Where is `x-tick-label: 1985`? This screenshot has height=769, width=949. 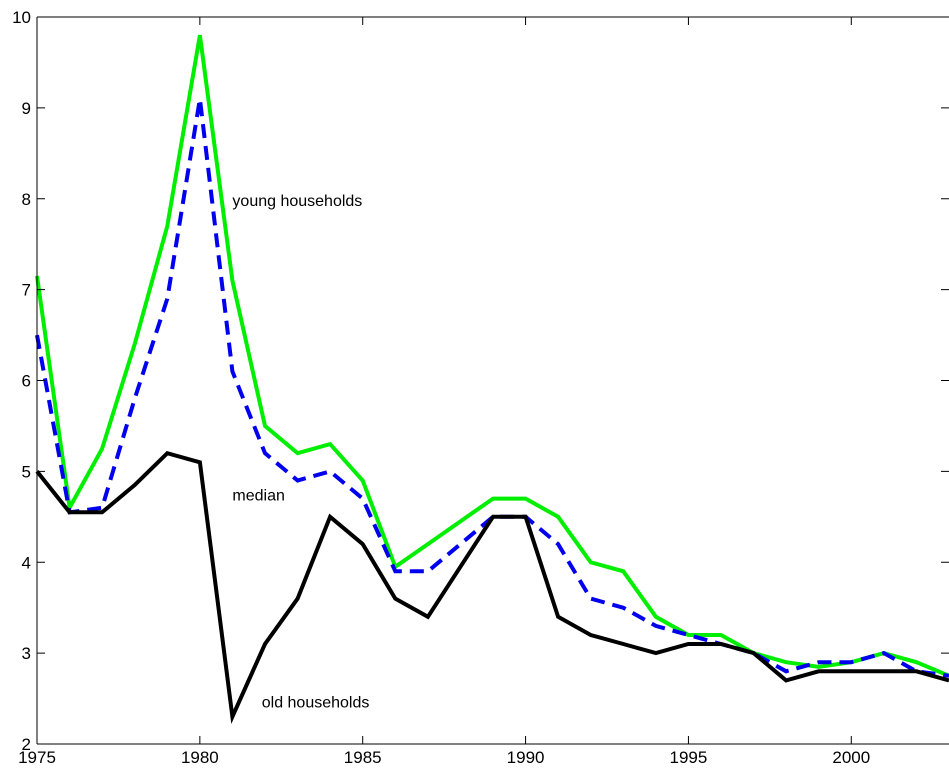
x-tick-label: 1985 is located at coordinates (363, 757).